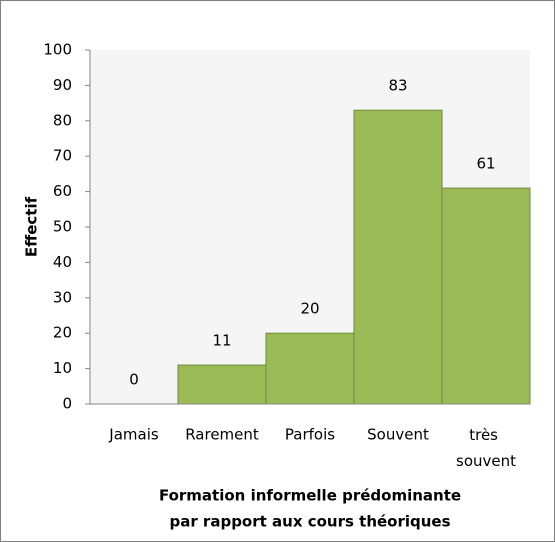 The image size is (555, 542). What do you see at coordinates (62, 297) in the screenshot?
I see `y-tick-label: 30` at bounding box center [62, 297].